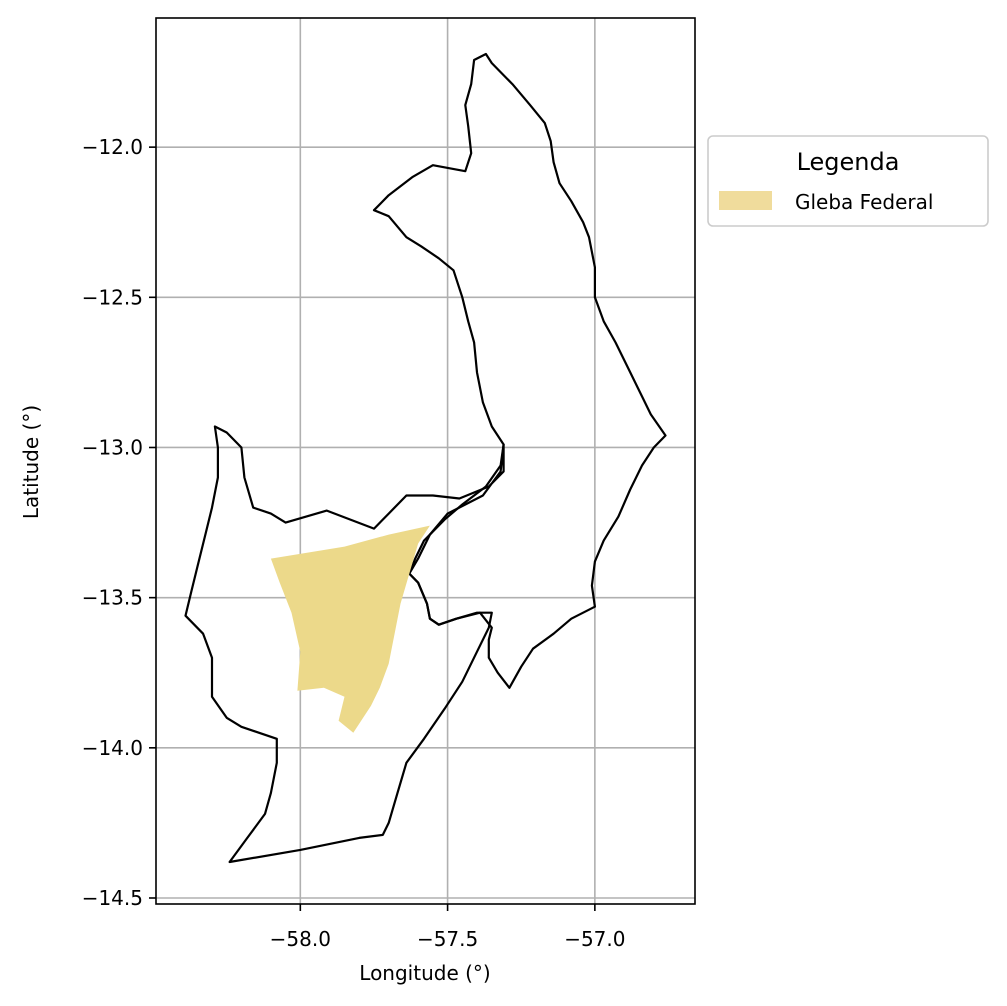  What do you see at coordinates (864, 202) in the screenshot?
I see `legend-label-gleba-federal: Gleba Federal` at bounding box center [864, 202].